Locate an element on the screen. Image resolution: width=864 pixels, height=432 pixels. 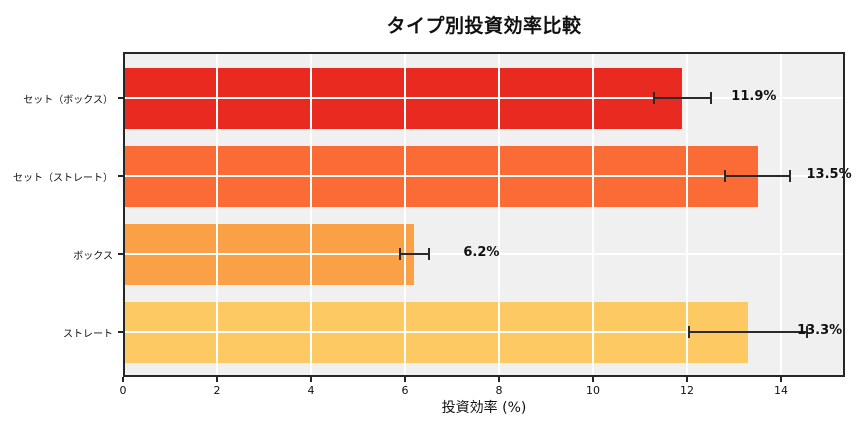
x-tick-label-14: 14 is located at coordinates (781, 390).